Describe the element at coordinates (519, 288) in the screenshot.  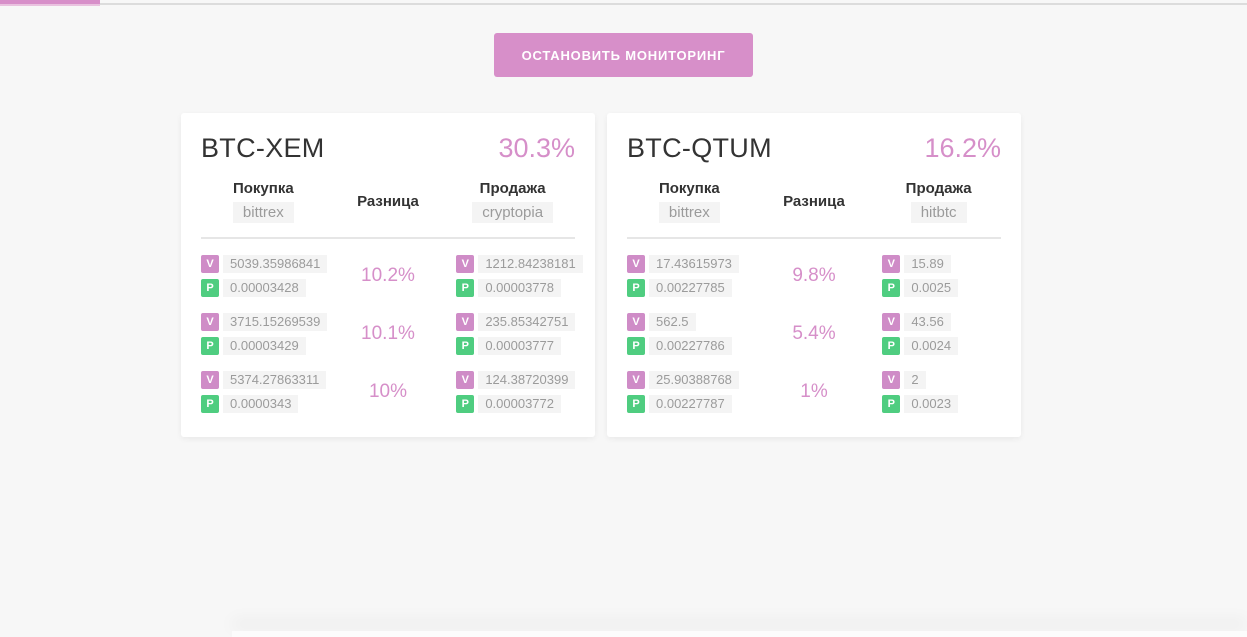
I see `sell-price-value: 0.00003778` at that location.